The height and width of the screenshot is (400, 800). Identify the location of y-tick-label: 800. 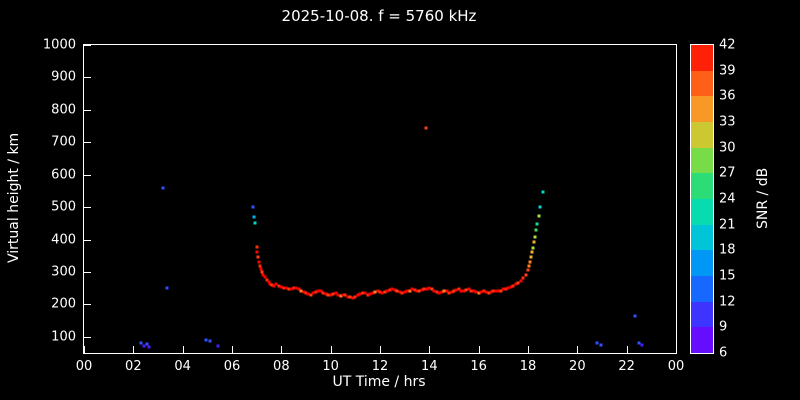
(63, 110).